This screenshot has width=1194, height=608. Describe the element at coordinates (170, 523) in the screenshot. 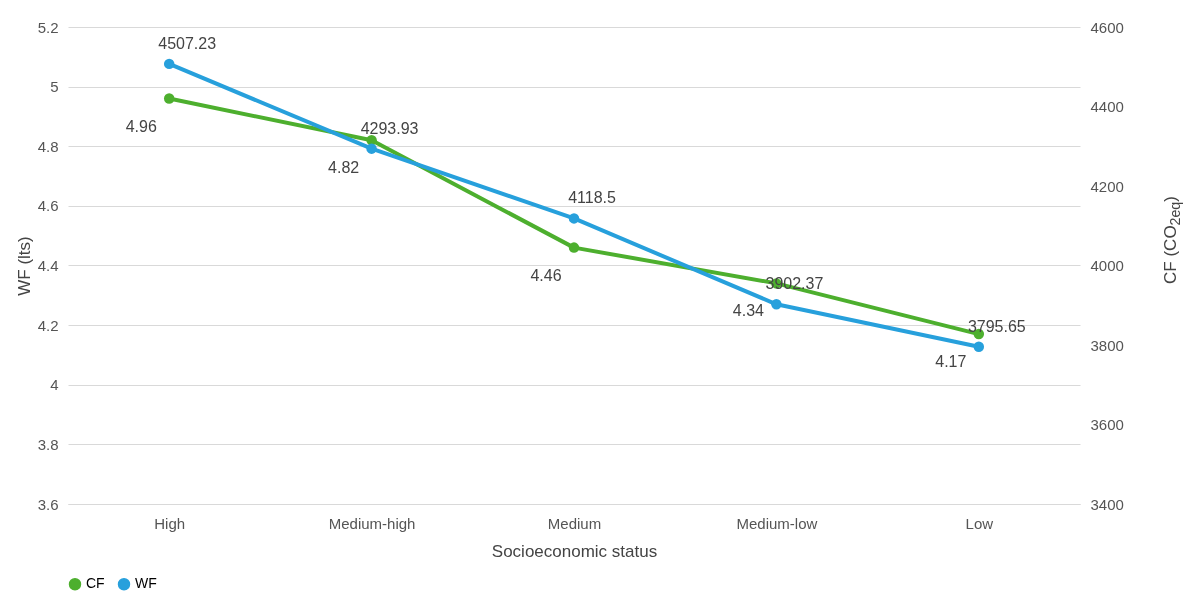

I see `x-tick-label: High` at that location.